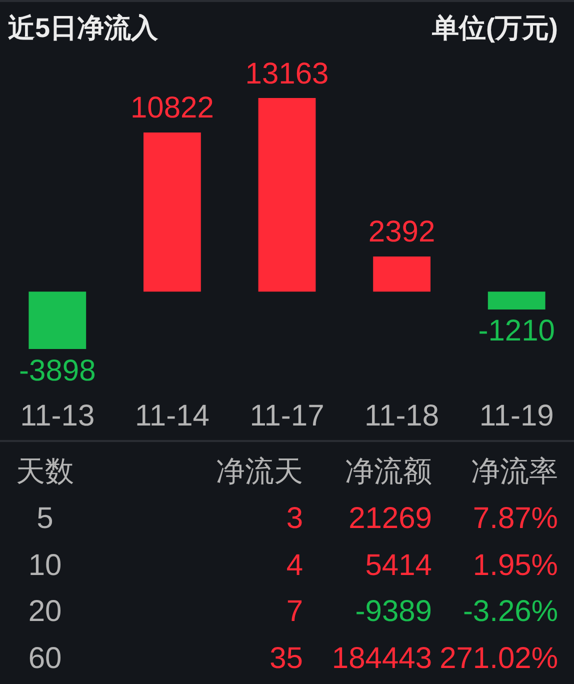 The image size is (574, 684). I want to click on data-label: 13163, so click(287, 73).